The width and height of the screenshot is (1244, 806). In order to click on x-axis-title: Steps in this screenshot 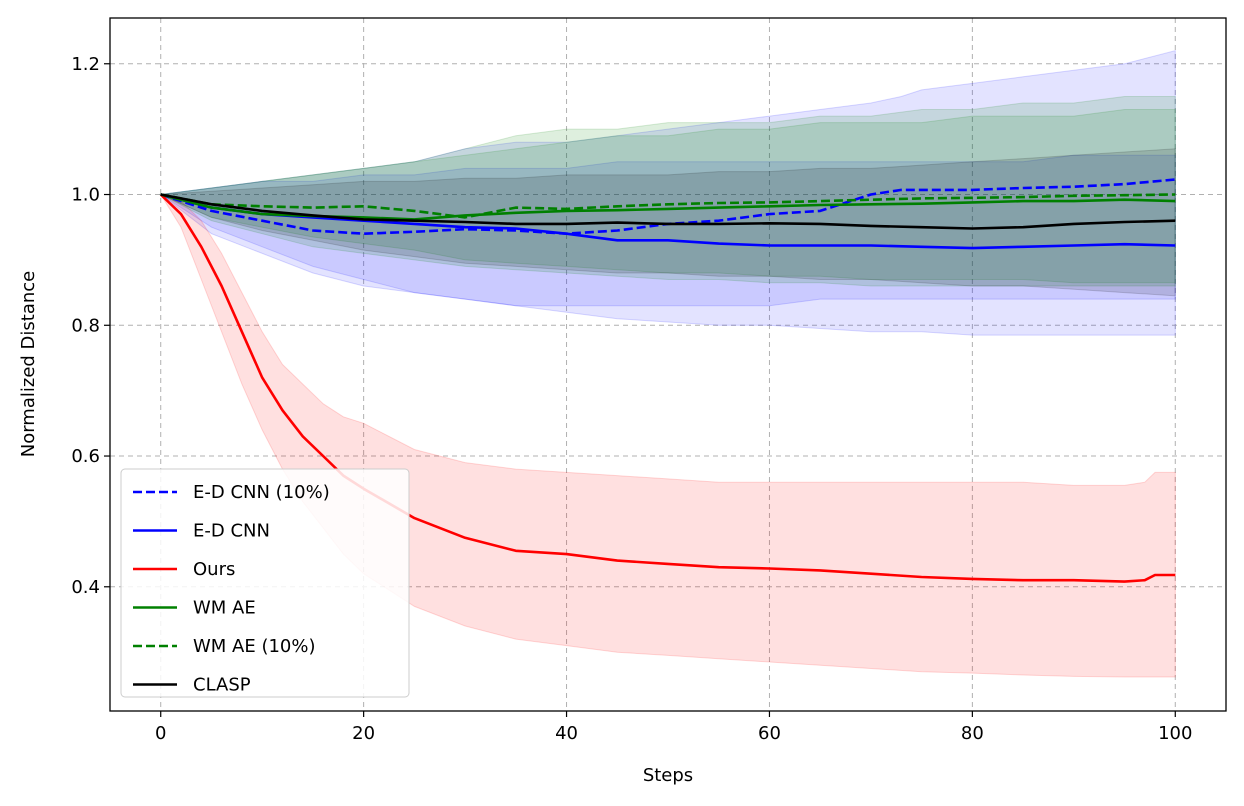, I will do `click(668, 775)`.